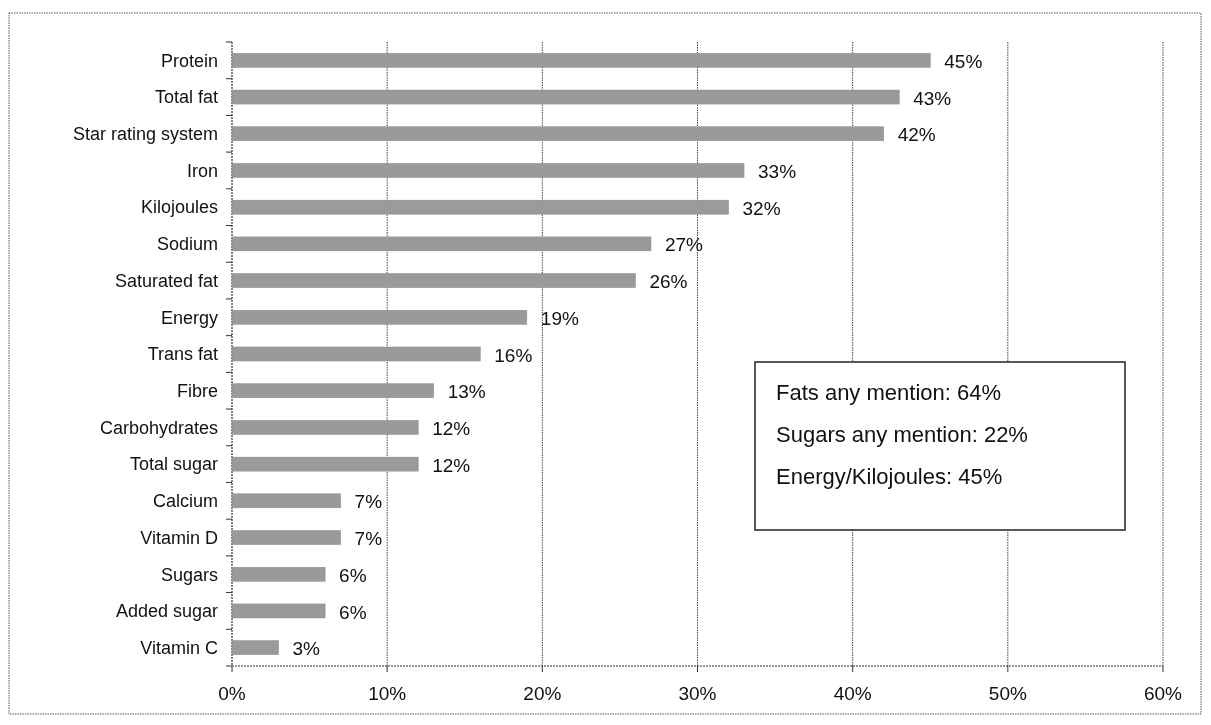 The width and height of the screenshot is (1211, 725). What do you see at coordinates (145, 134) in the screenshot?
I see `y-tick-label: Star rating system` at bounding box center [145, 134].